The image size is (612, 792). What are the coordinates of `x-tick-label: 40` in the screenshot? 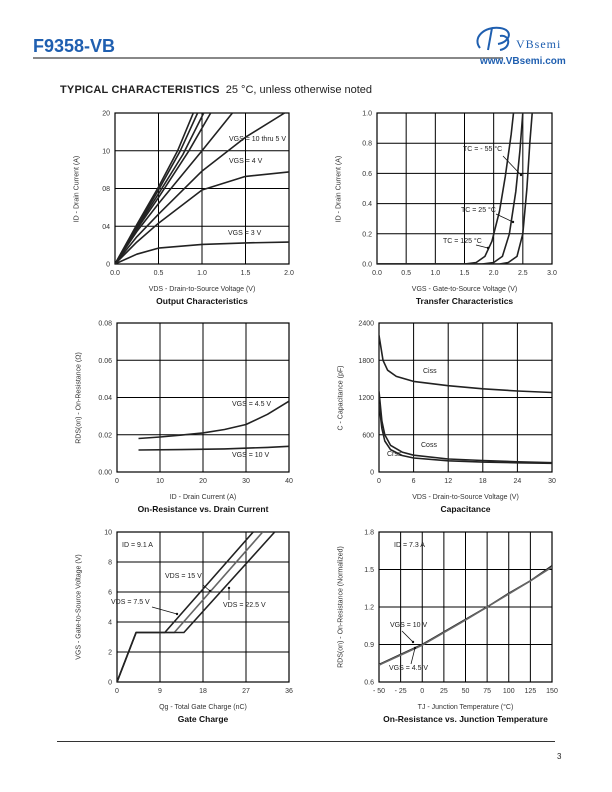 It's located at (289, 481).